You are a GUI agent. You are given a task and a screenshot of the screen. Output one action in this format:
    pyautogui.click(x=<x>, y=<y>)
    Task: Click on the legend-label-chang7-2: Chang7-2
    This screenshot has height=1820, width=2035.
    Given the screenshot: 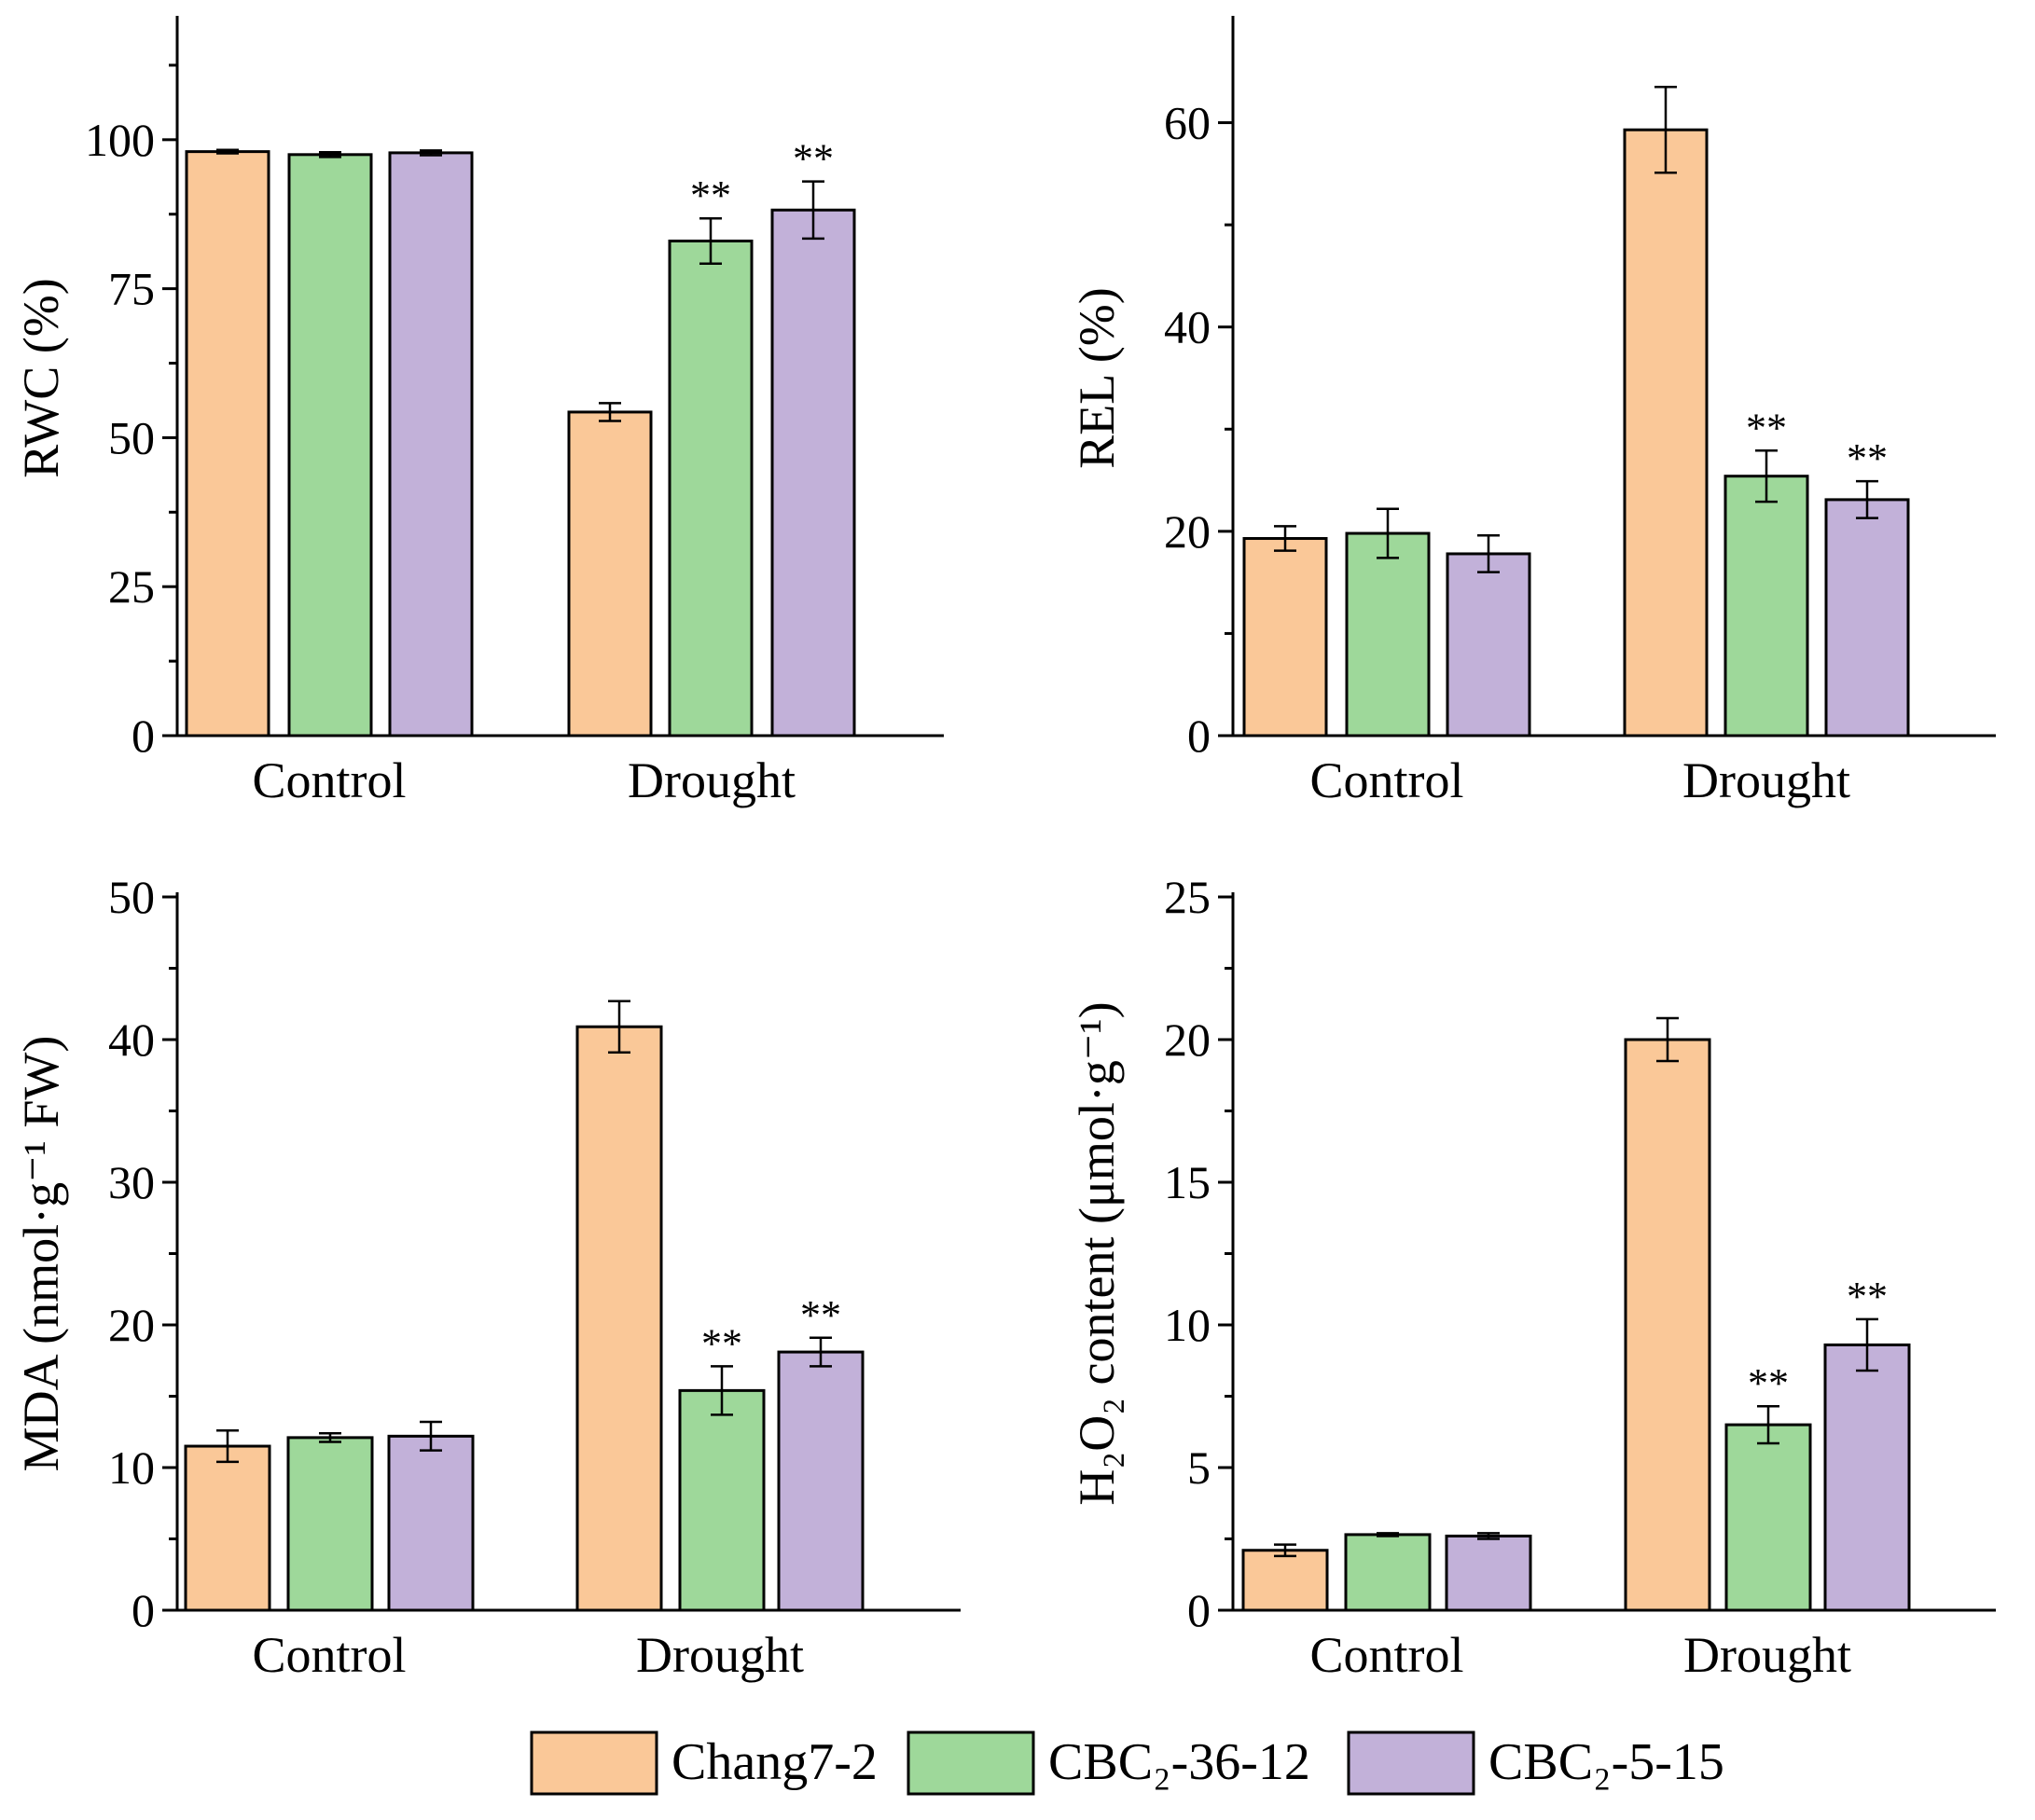 What is the action you would take?
    pyautogui.click(x=774, y=1762)
    